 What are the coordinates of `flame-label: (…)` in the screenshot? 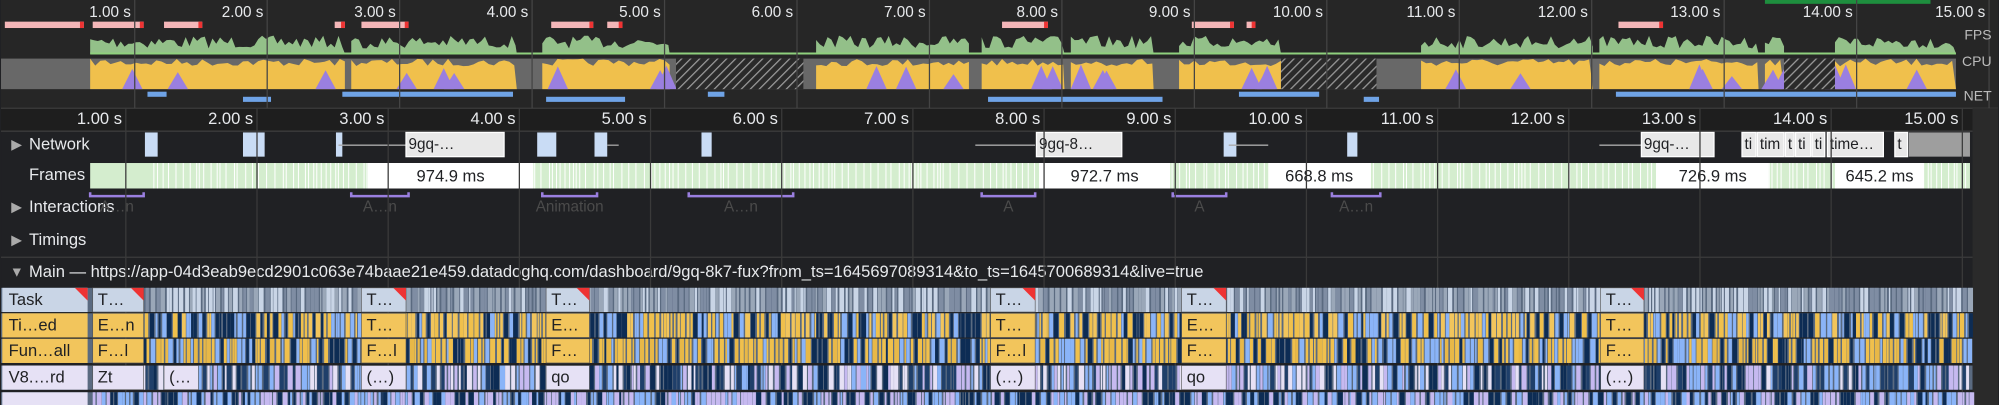 It's located at (1620, 377).